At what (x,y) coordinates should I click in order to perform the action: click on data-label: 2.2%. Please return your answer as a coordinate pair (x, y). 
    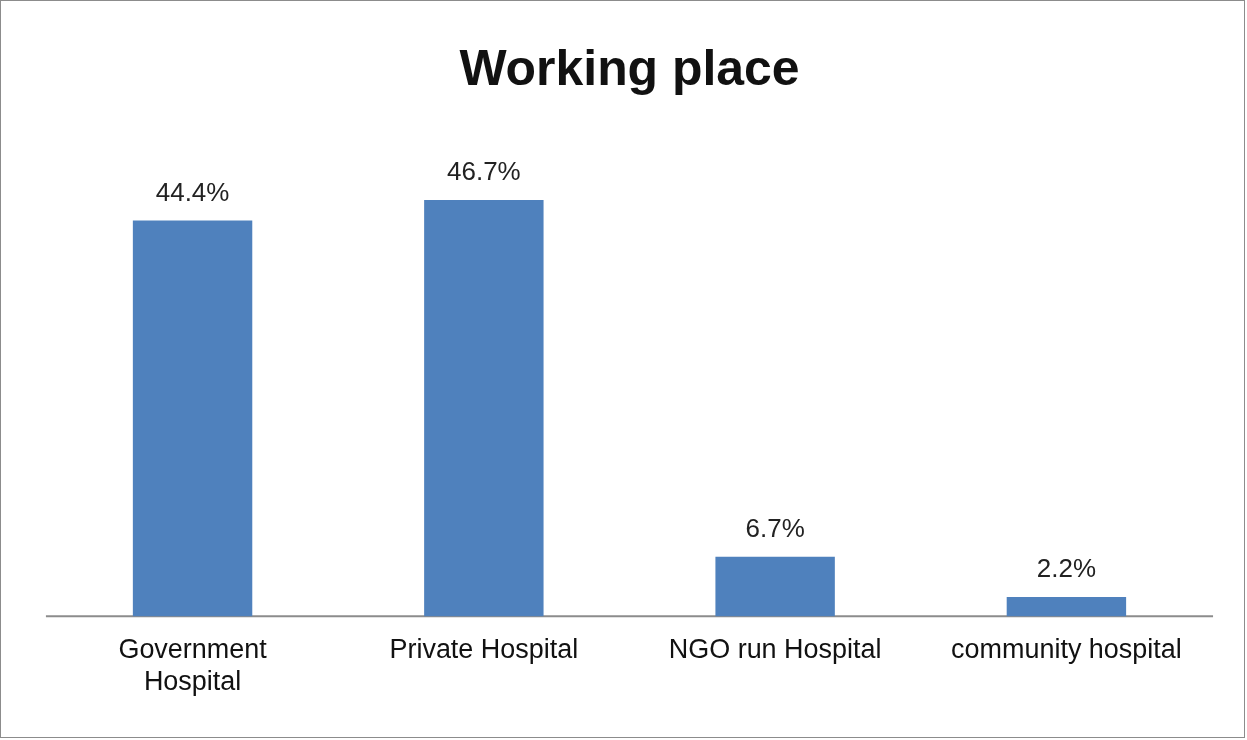
    Looking at the image, I should click on (1066, 568).